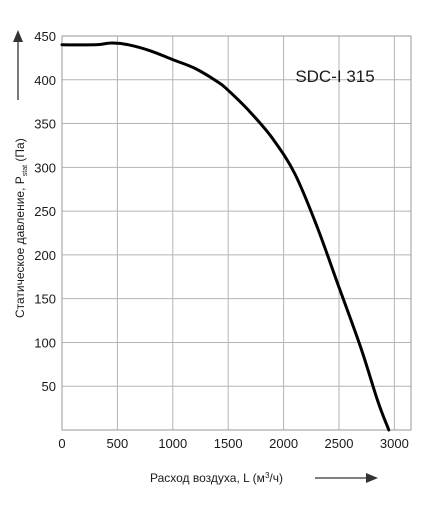  Describe the element at coordinates (20, 151) in the screenshot. I see `y-axis-title-tail: (Па)` at that location.